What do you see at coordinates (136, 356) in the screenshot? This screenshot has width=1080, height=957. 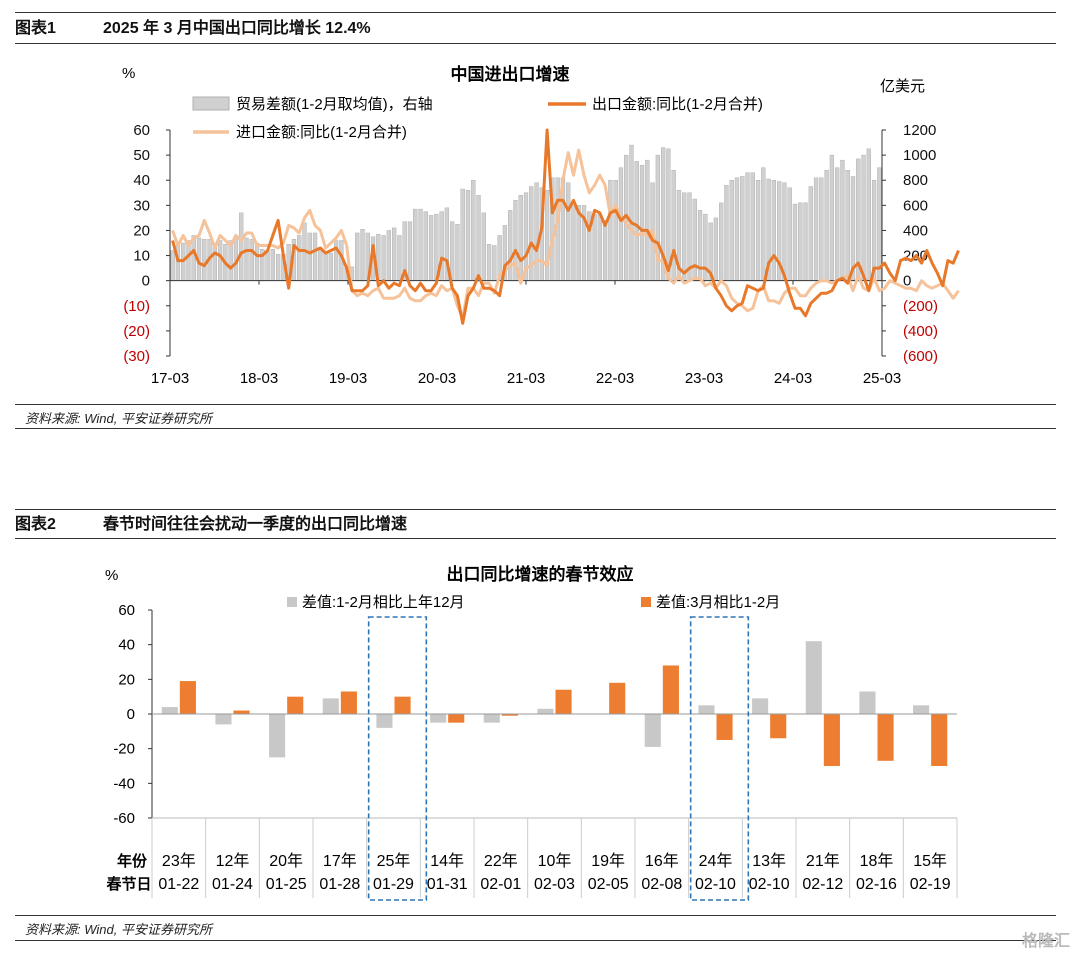 I see `left-tick-label: (30)` at bounding box center [136, 356].